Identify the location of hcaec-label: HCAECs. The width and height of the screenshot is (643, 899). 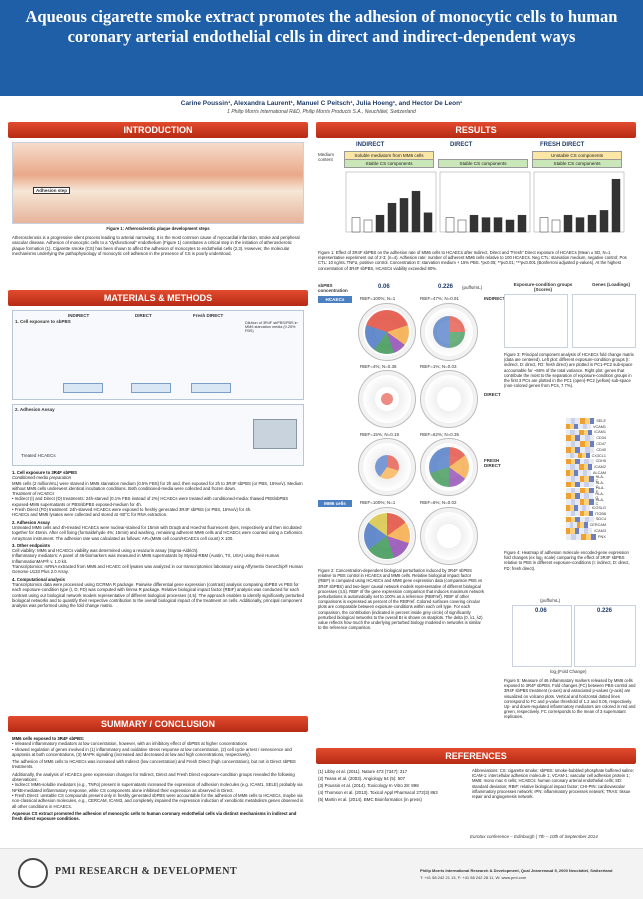
(335, 299).